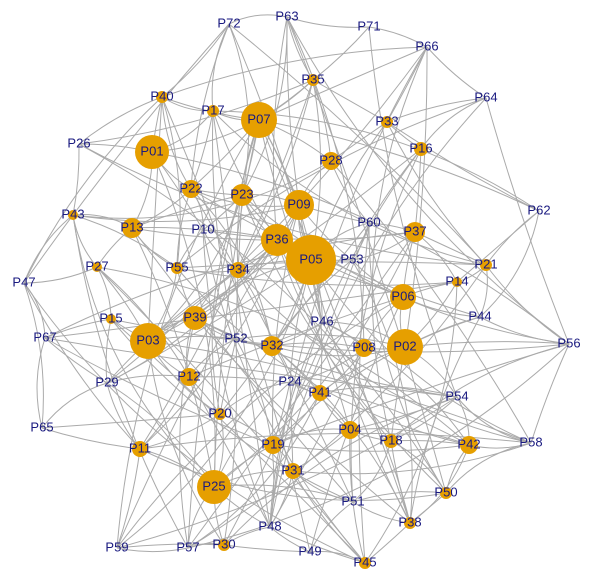 This screenshot has height=573, width=589. Describe the element at coordinates (212, 109) in the screenshot. I see `node-label: P17` at that location.